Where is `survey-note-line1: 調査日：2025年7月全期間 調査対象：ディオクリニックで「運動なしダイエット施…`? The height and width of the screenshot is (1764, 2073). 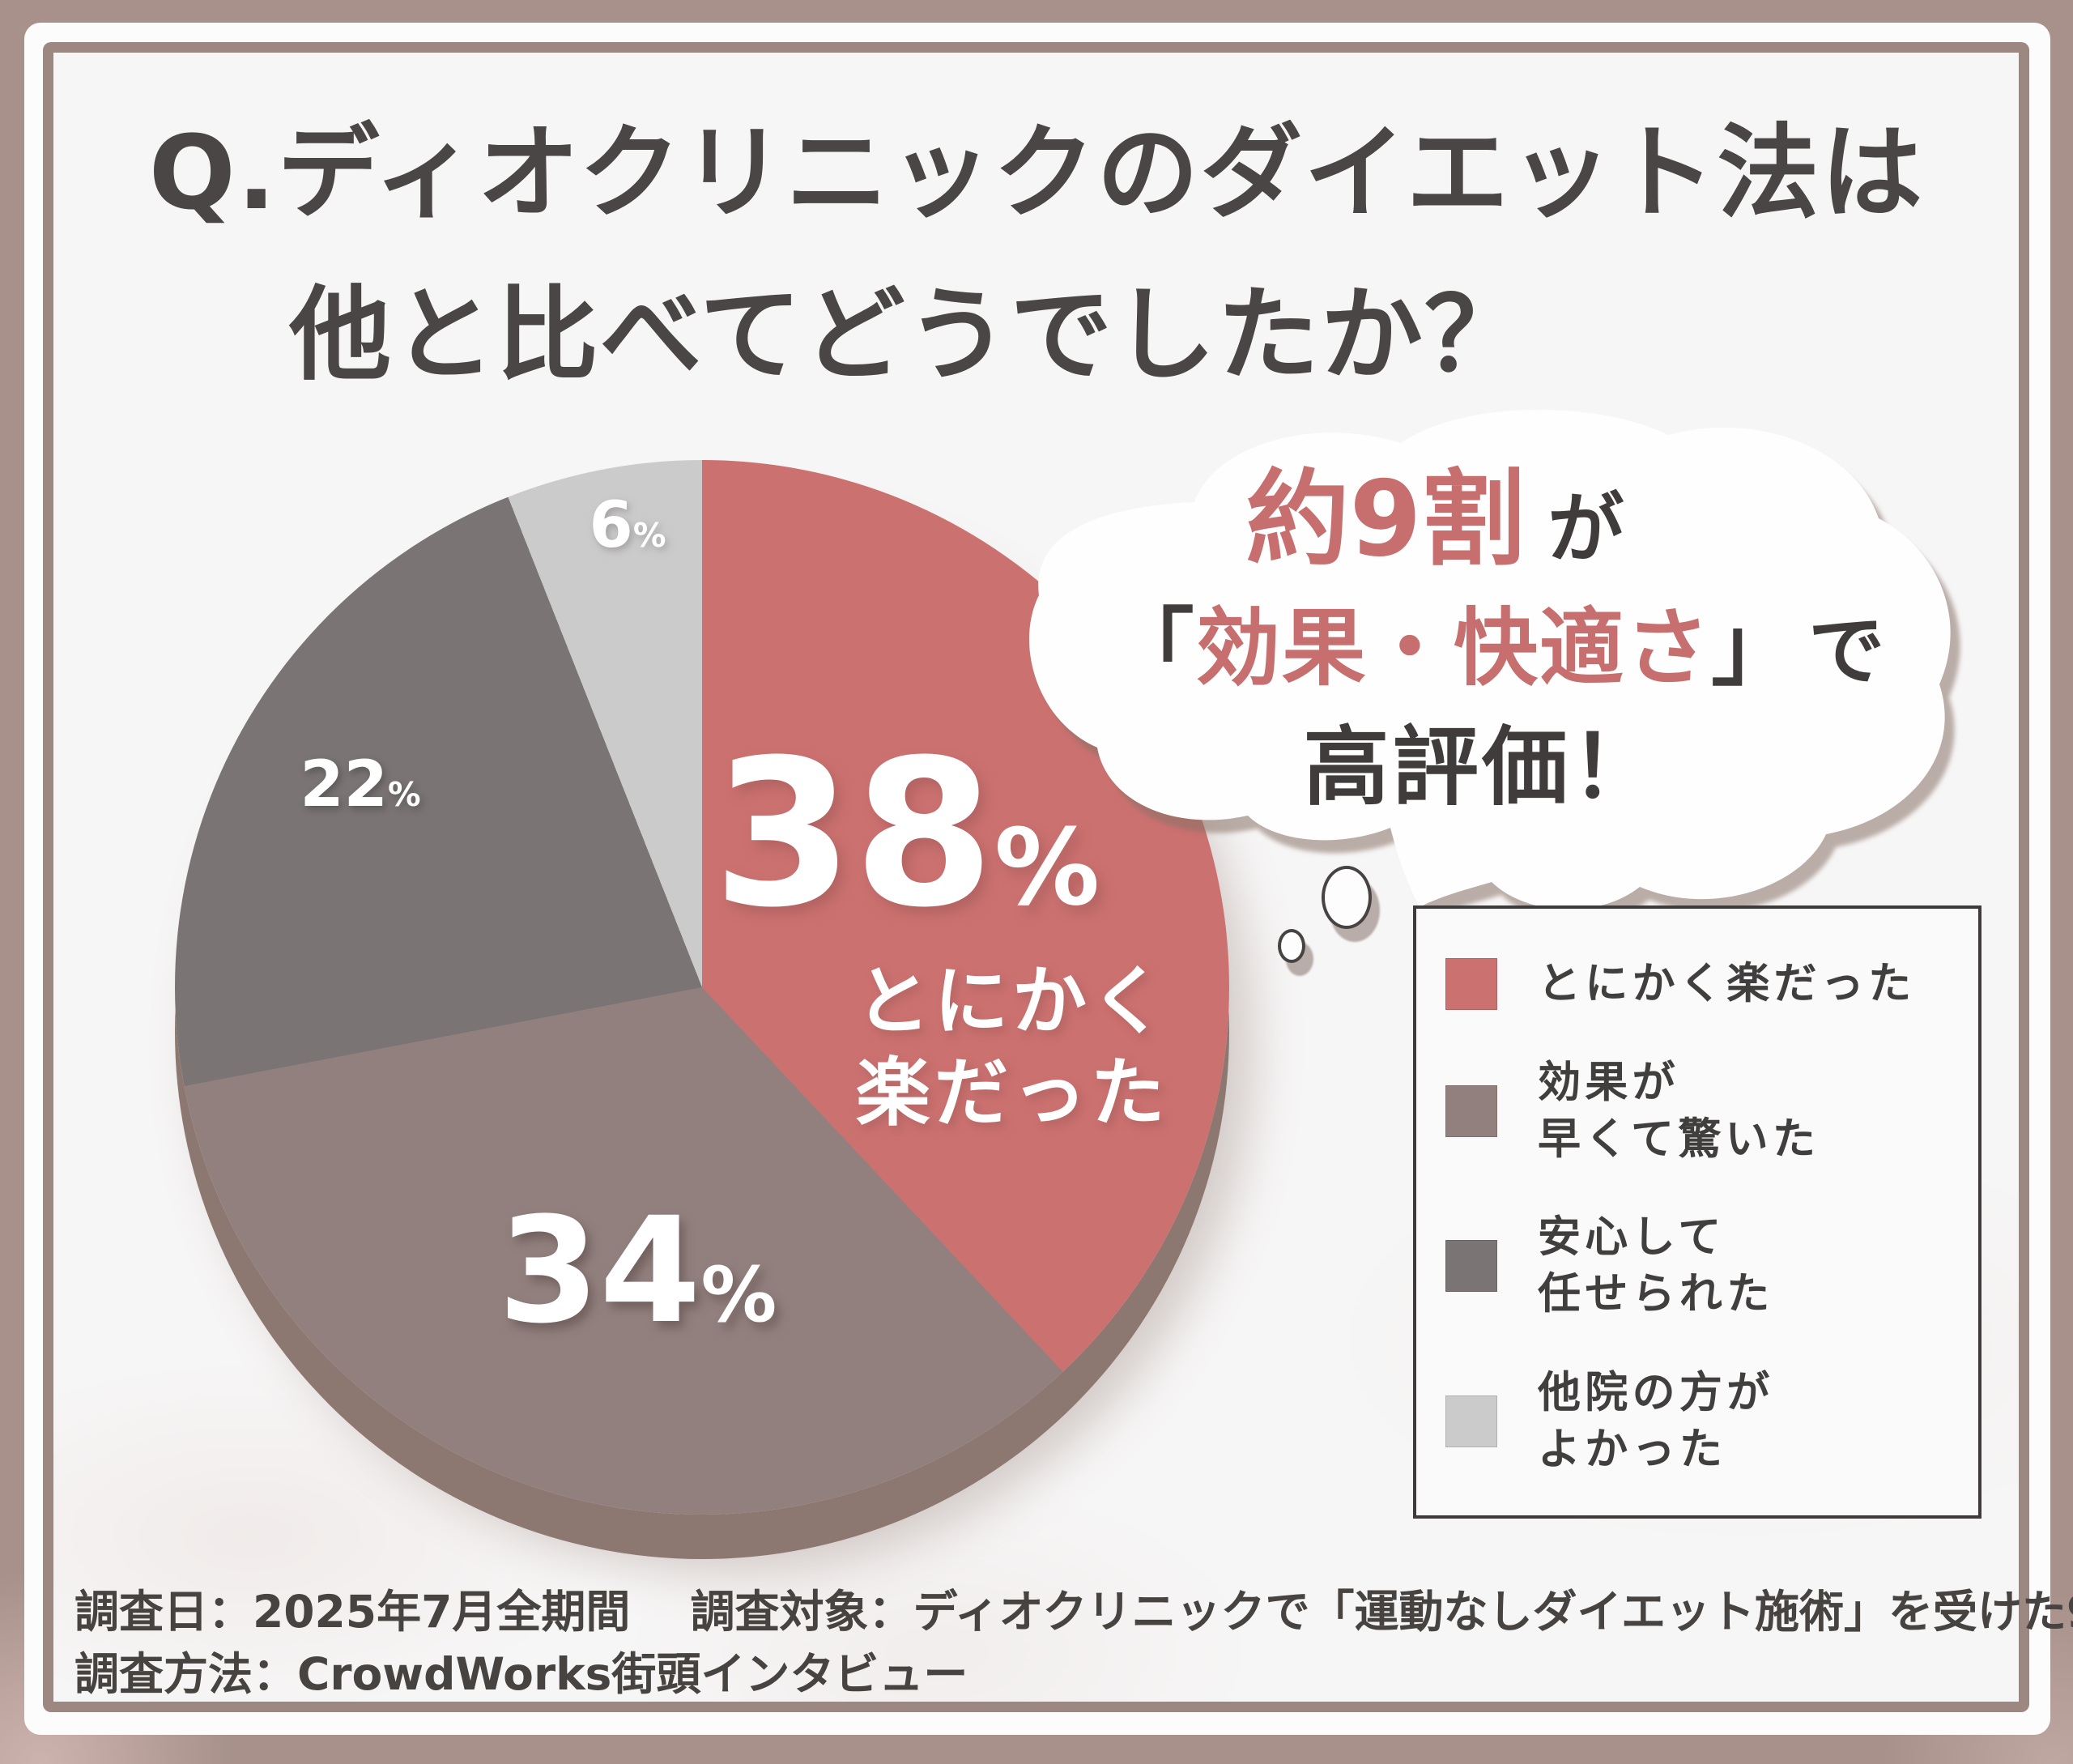
survey-note-line1: 調査日：2025年7月全期間 調査対象：ディオクリニックで「運動なしダイエット施… is located at coordinates (1073, 1612).